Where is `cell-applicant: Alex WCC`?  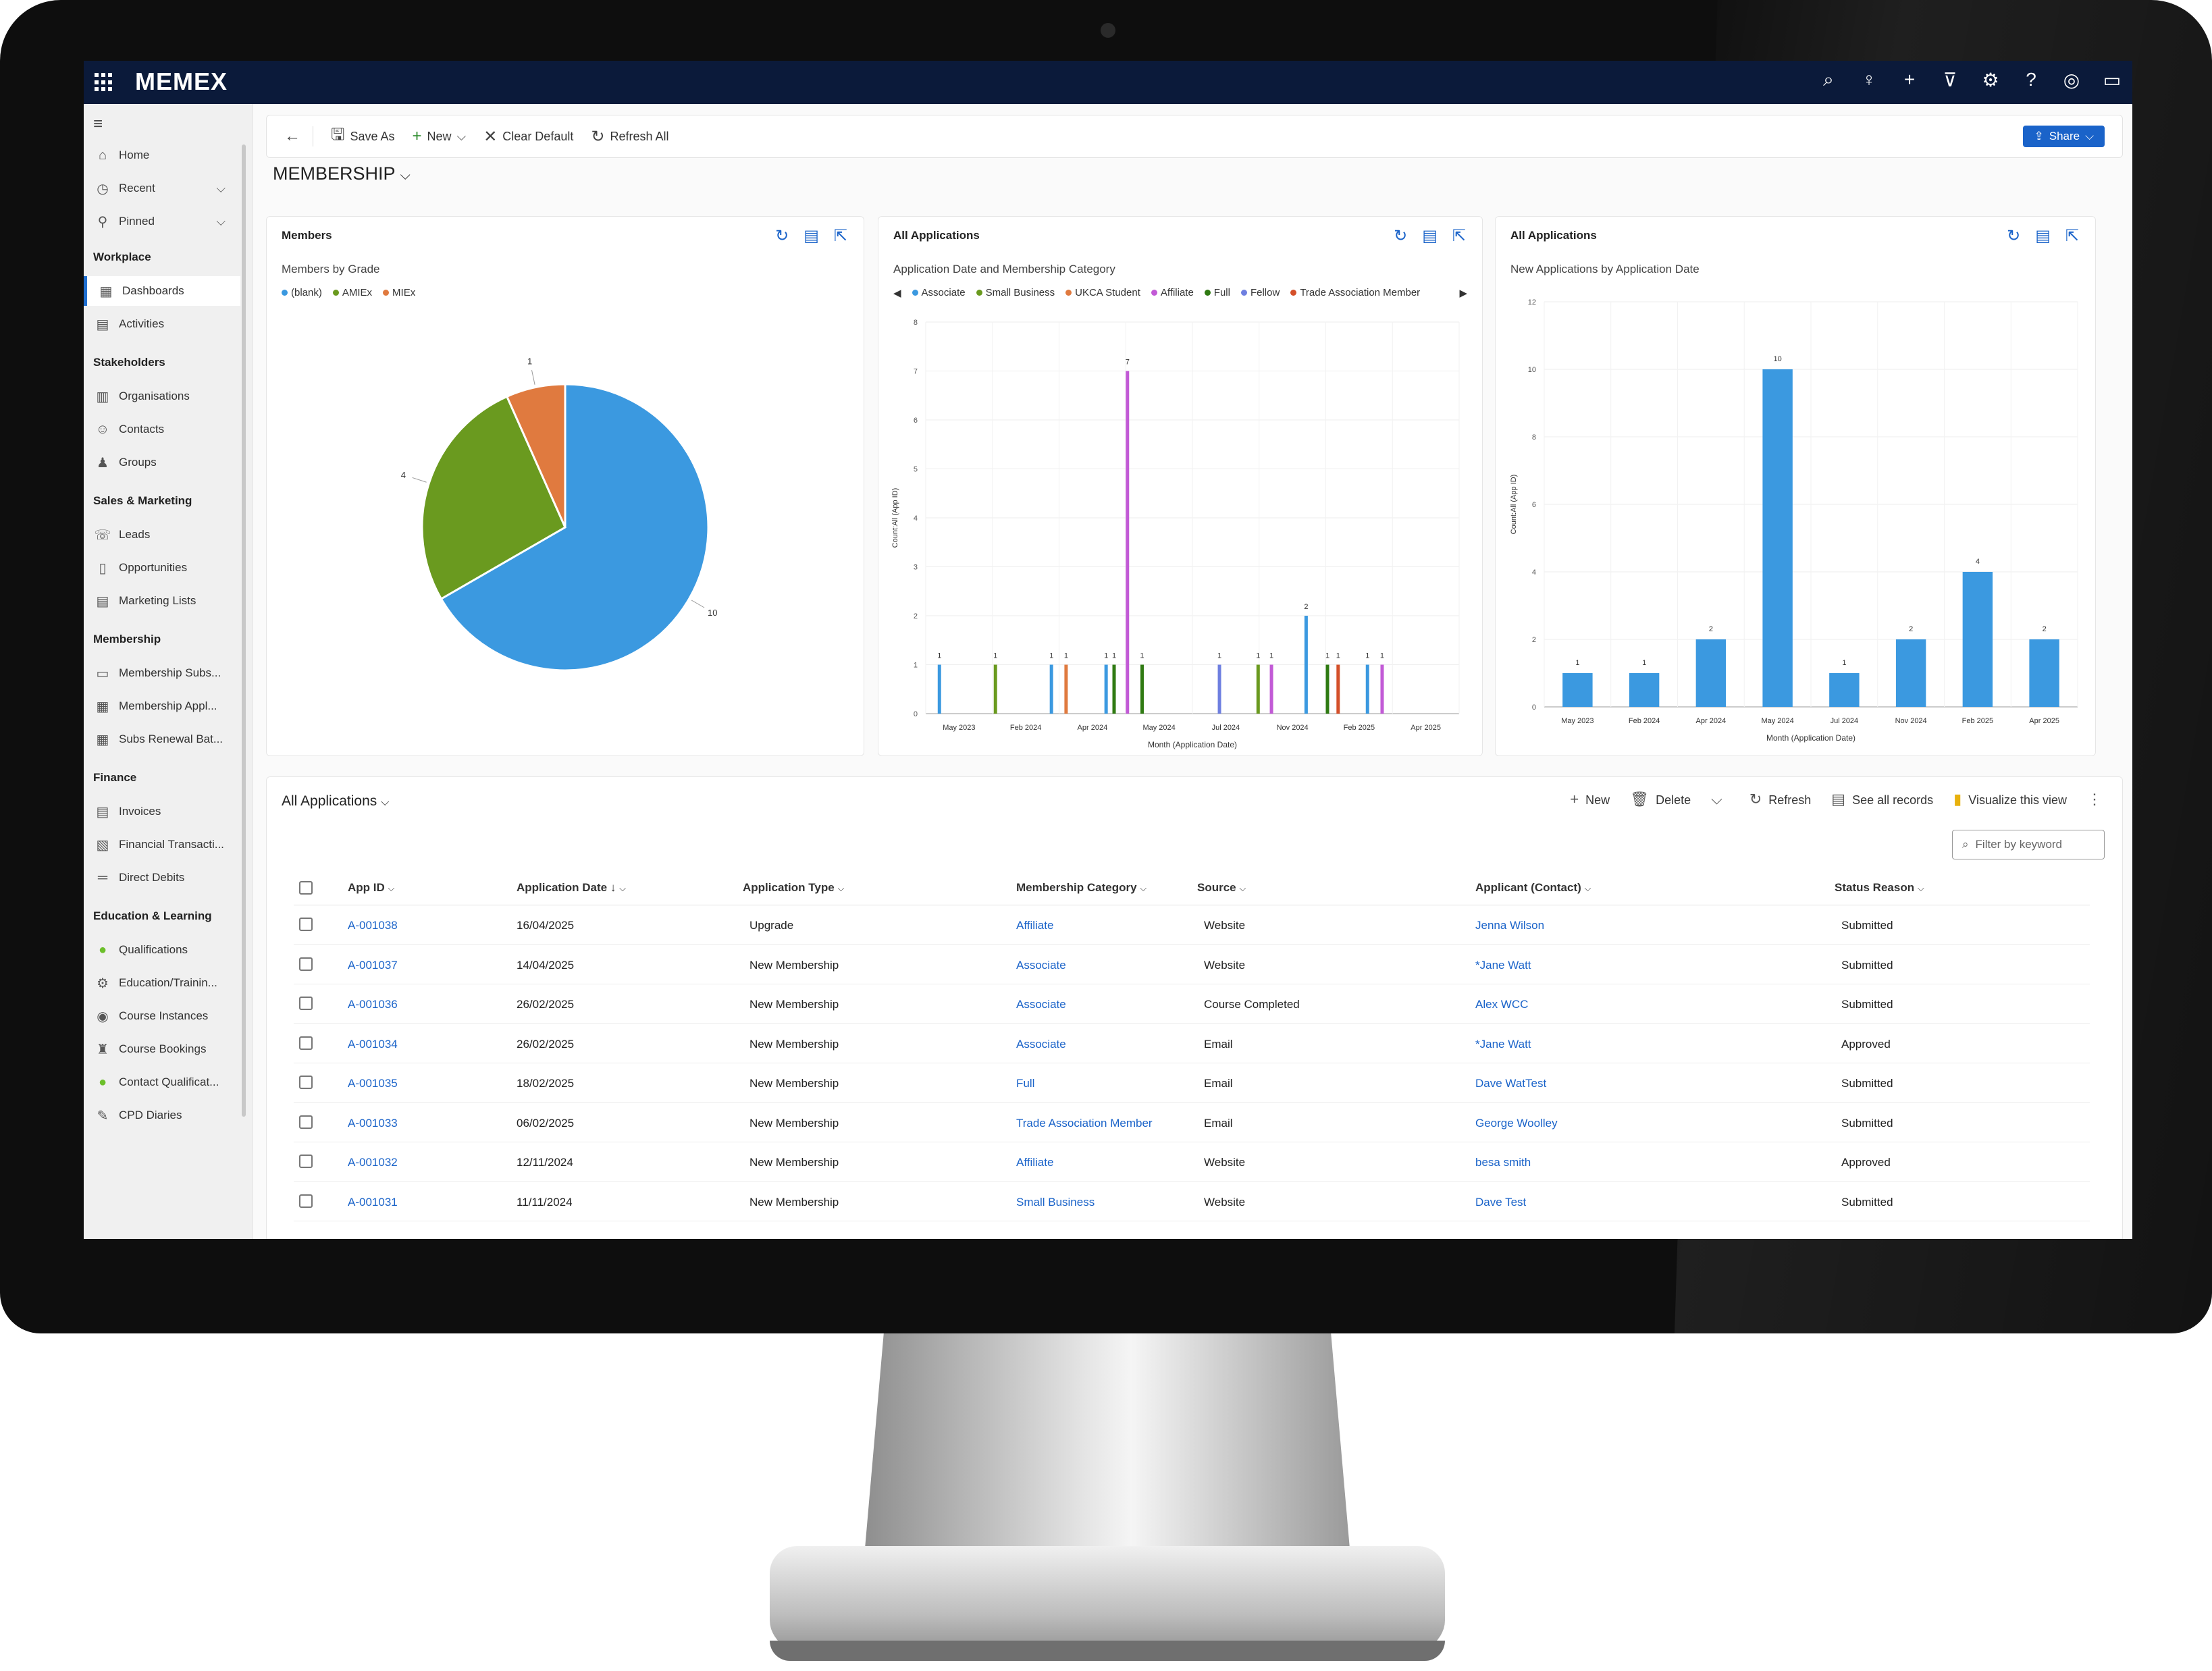
cell-applicant: Alex WCC is located at coordinates (1502, 1004).